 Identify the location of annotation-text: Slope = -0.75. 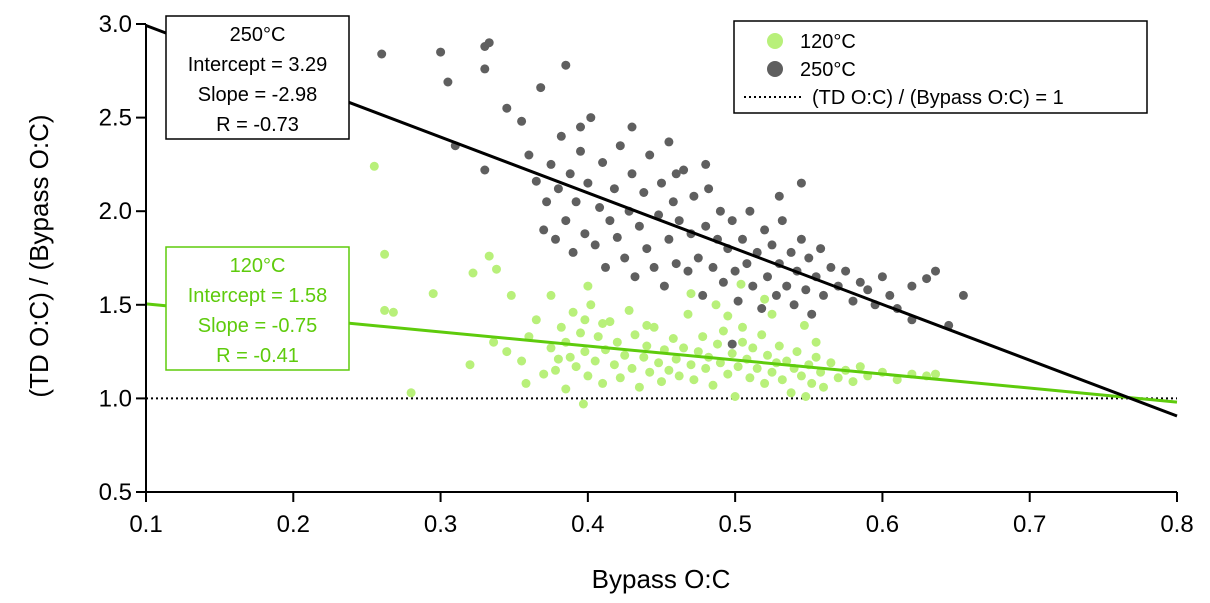
(258, 326).